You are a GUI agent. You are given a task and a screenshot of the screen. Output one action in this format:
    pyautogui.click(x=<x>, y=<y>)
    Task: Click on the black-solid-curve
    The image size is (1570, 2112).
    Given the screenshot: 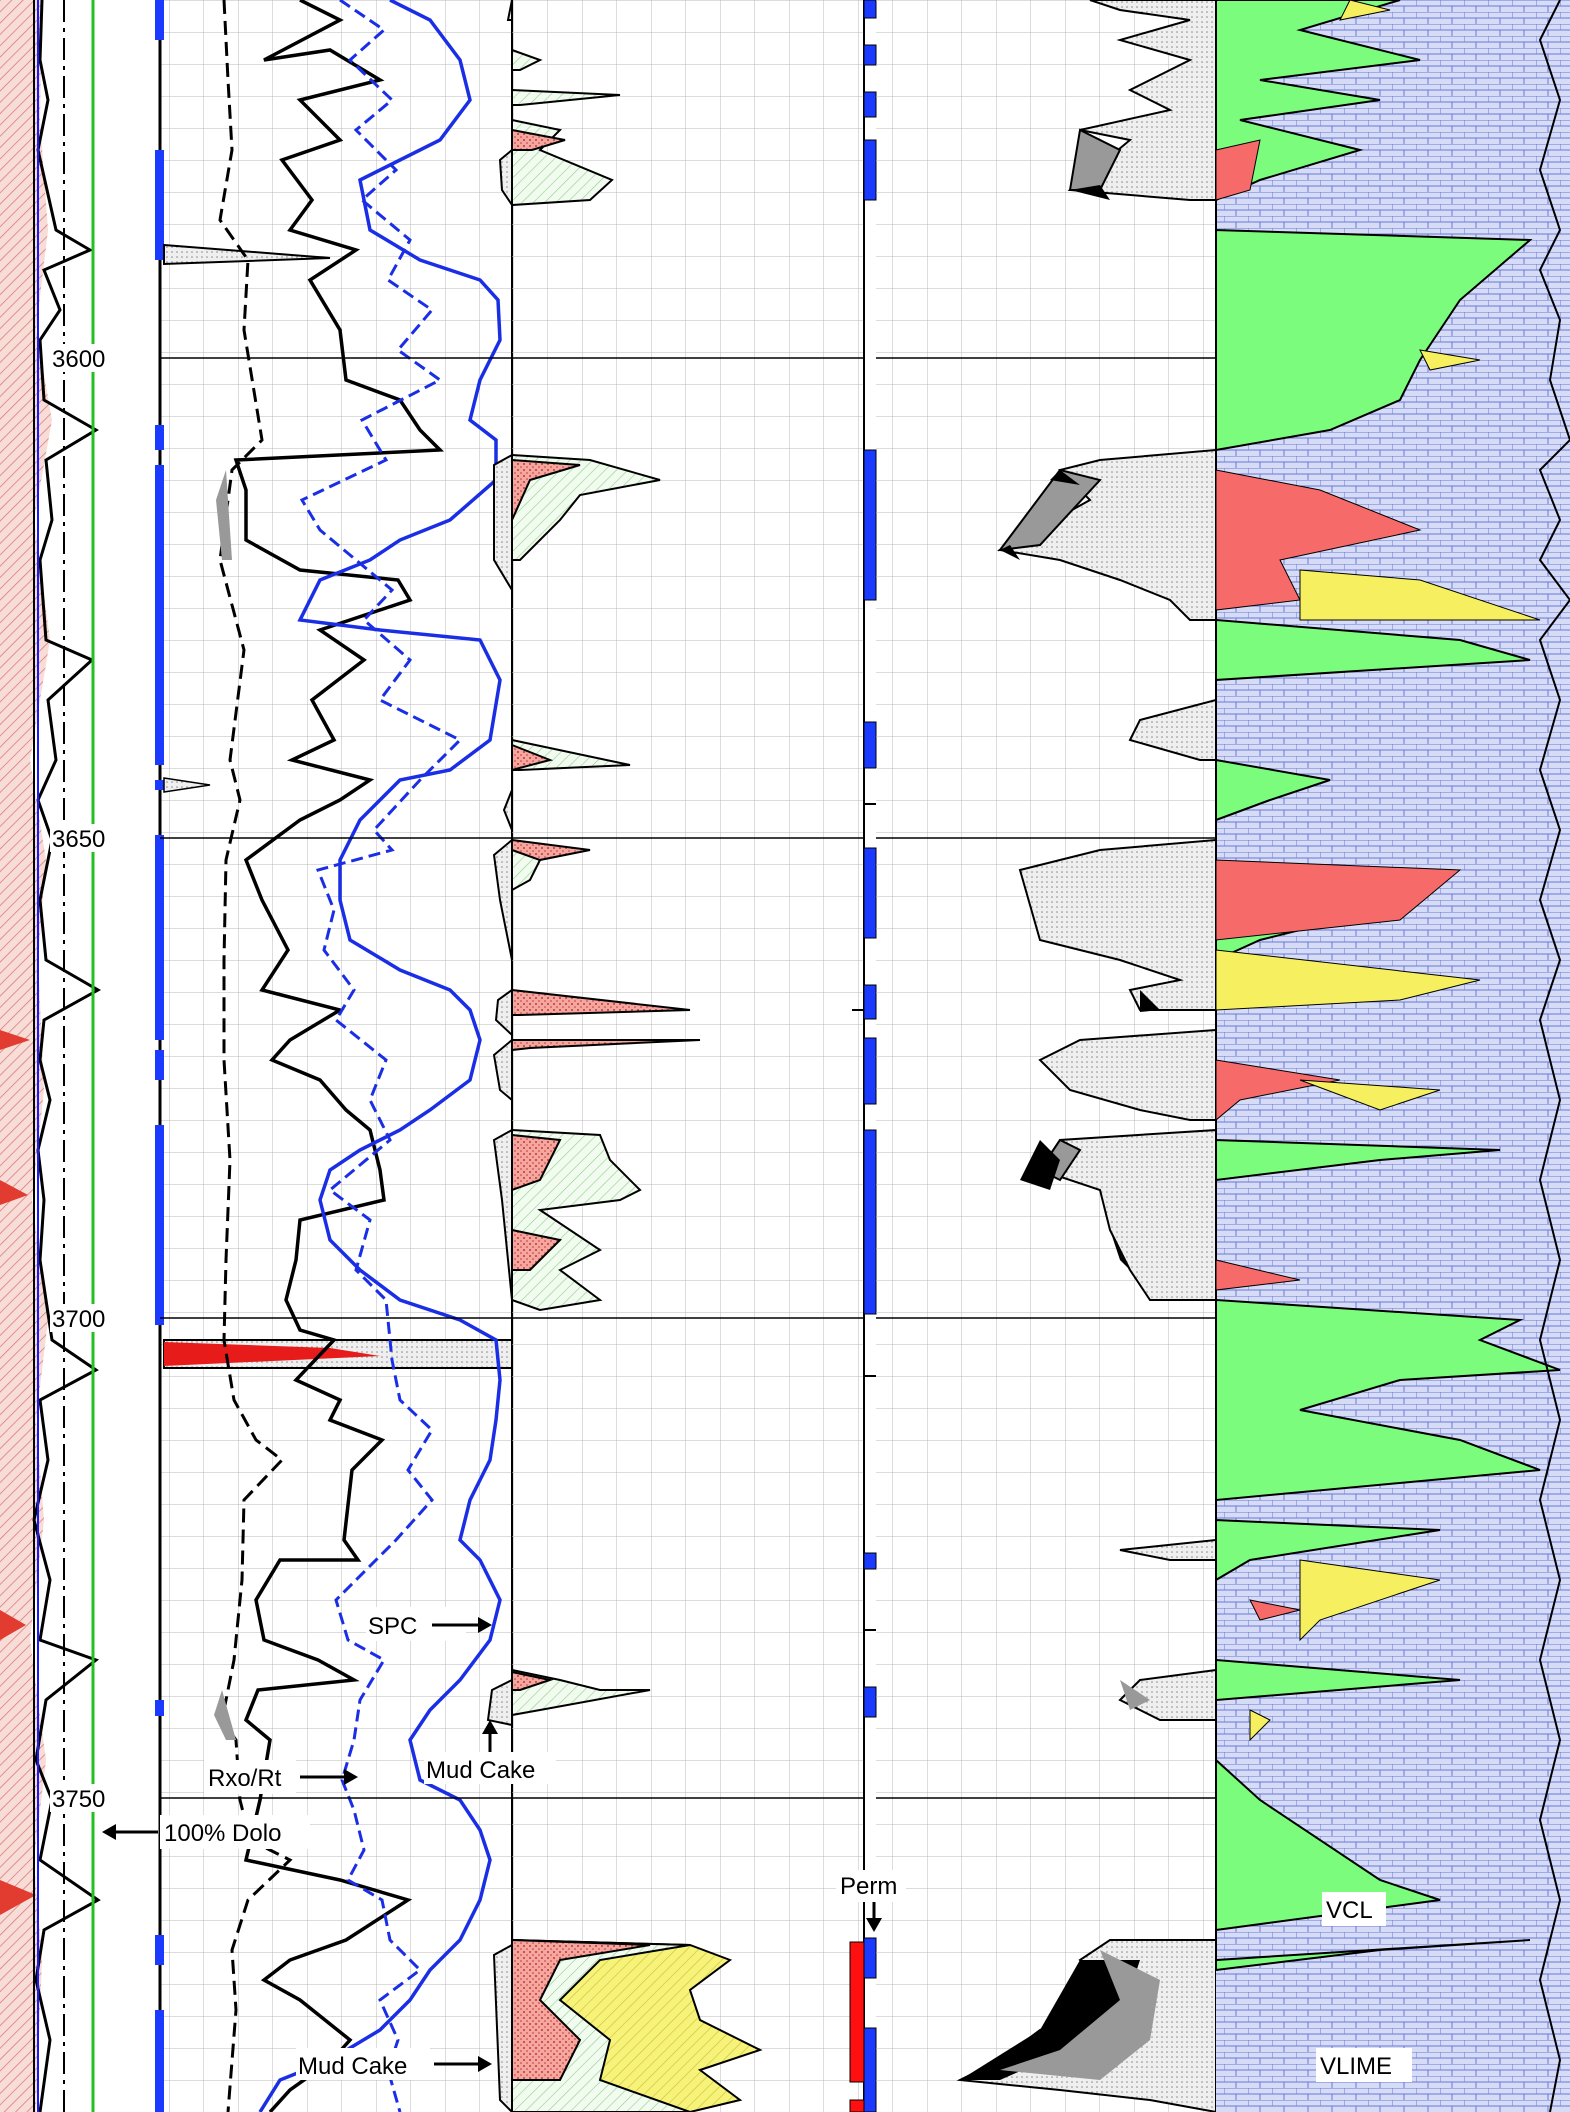 What is the action you would take?
    pyautogui.click(x=339, y=1056)
    